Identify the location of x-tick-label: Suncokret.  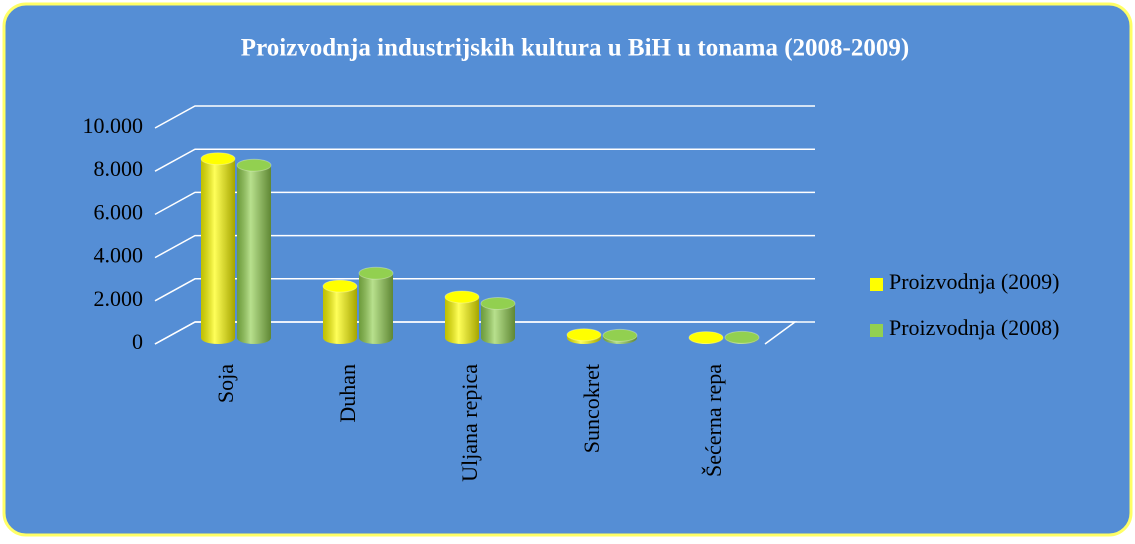
(591, 408).